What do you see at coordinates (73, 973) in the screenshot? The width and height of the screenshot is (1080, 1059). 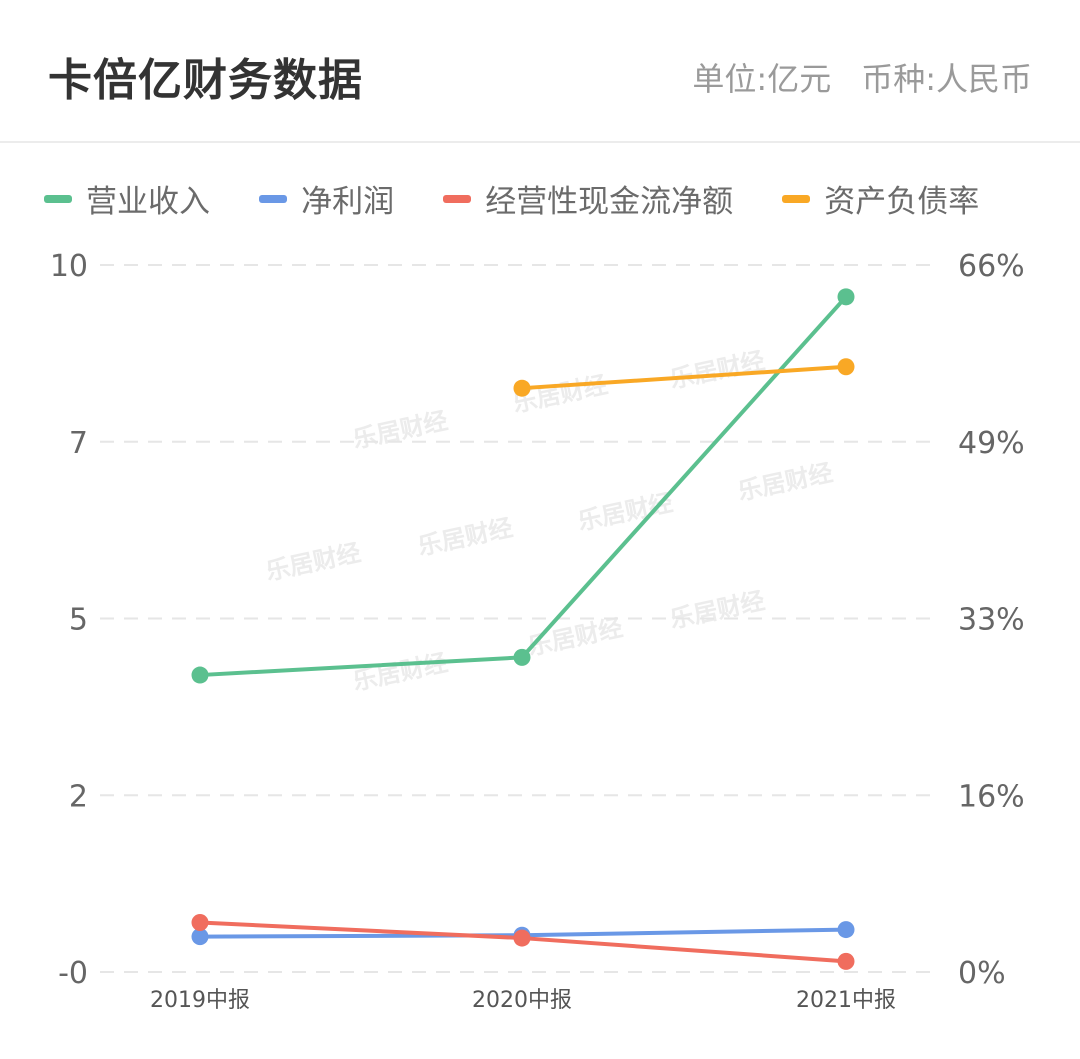 I see `left-axis-tick-4: -0` at bounding box center [73, 973].